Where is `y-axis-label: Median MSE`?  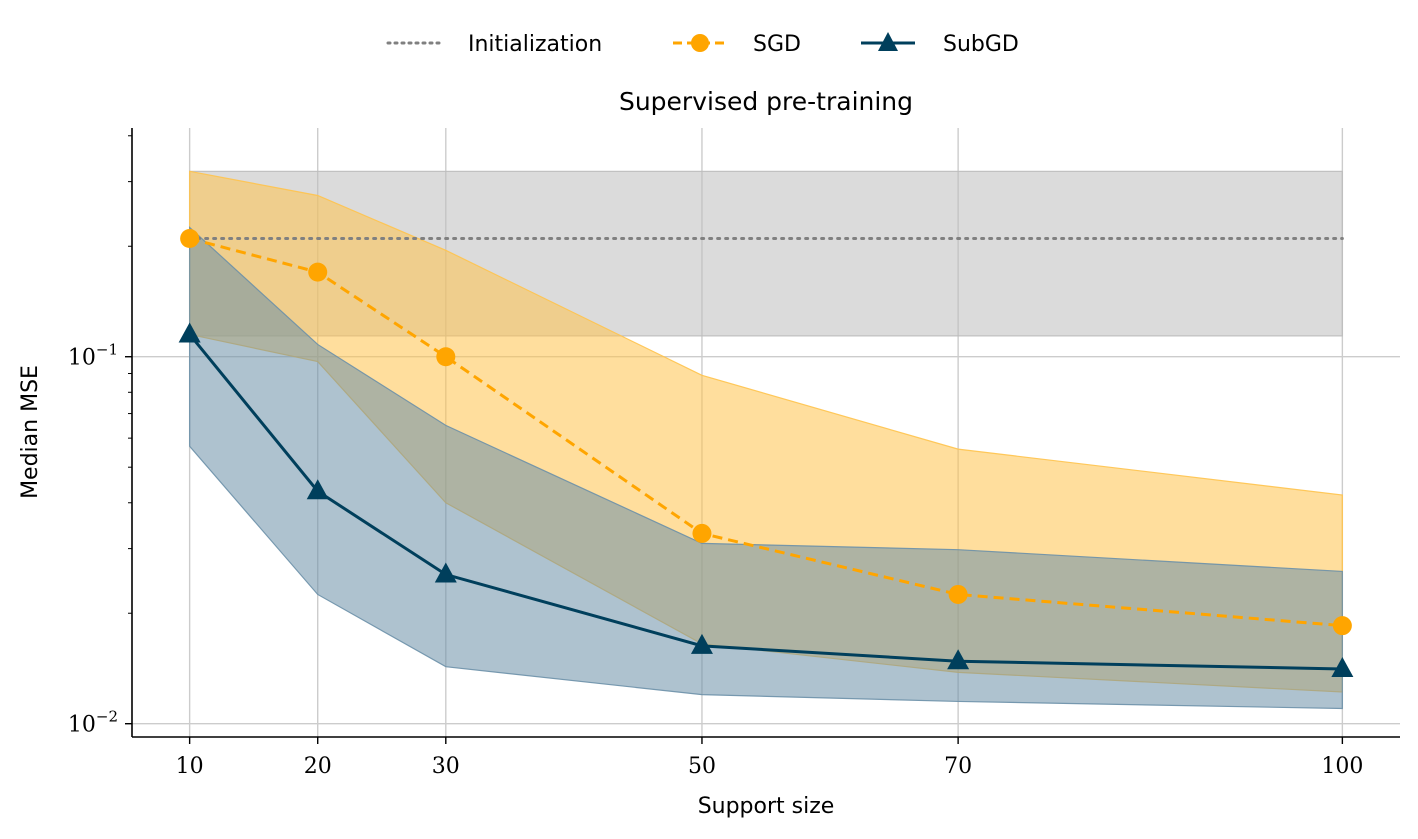 y-axis-label: Median MSE is located at coordinates (30, 432).